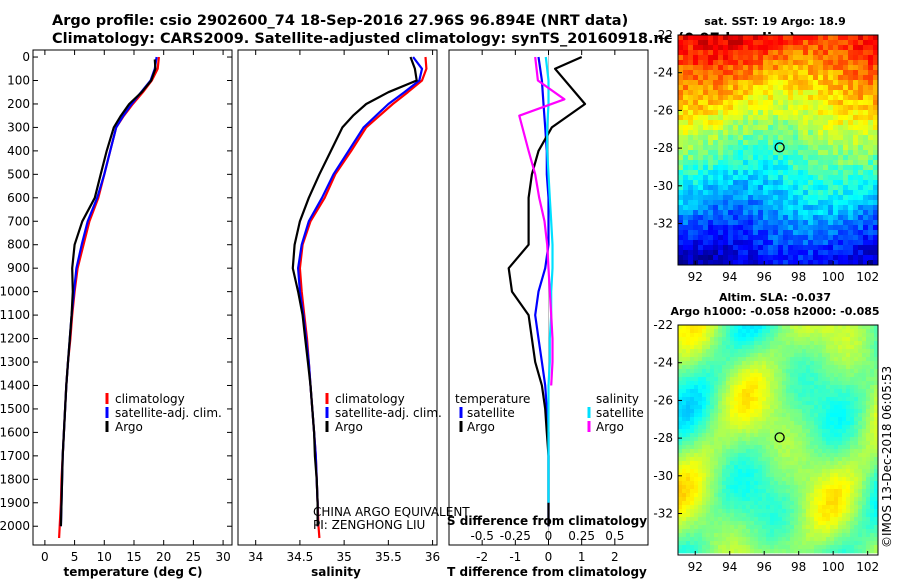 The height and width of the screenshot is (580, 900). Describe the element at coordinates (18, 221) in the screenshot. I see `depth-tick-label: 700` at that location.